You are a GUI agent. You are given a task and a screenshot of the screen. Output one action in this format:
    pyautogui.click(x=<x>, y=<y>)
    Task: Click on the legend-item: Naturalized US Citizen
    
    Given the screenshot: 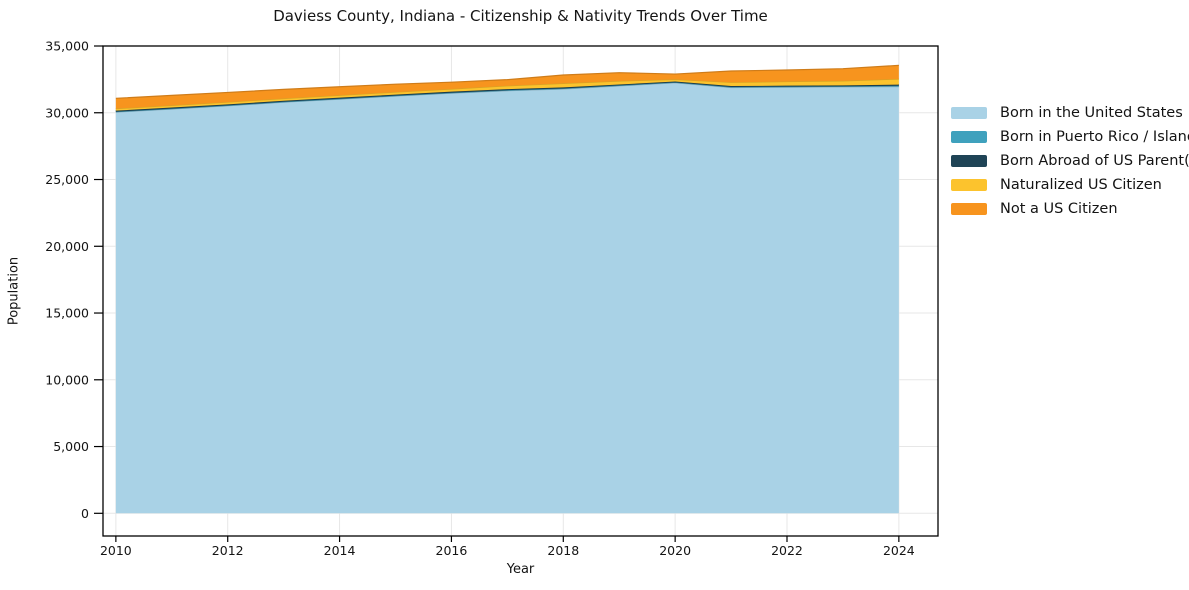 What is the action you would take?
    pyautogui.click(x=1070, y=185)
    